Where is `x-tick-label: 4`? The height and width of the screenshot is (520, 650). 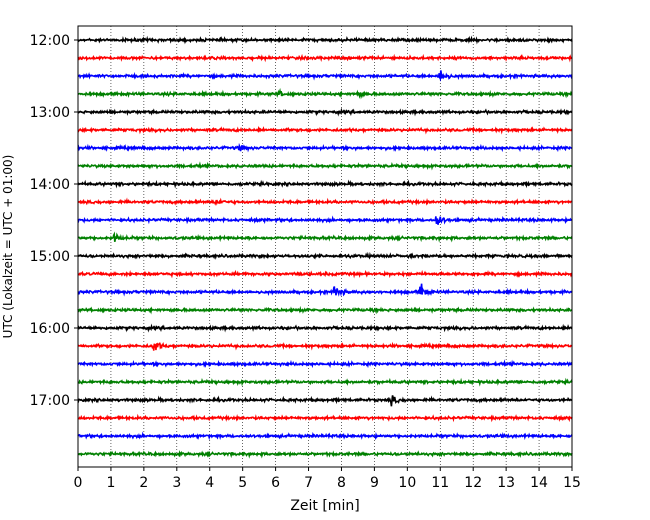 x-tick-label: 4 is located at coordinates (209, 483).